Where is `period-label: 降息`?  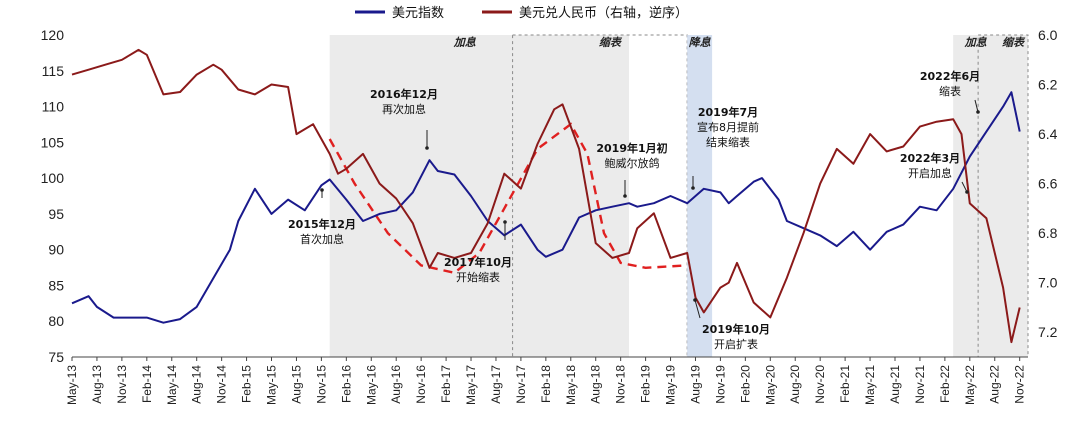 period-label: 降息 is located at coordinates (700, 42).